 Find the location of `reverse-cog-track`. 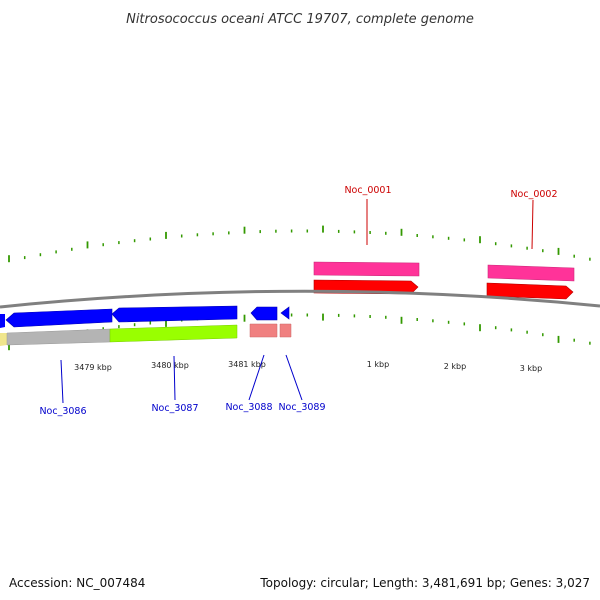

reverse-cog-track is located at coordinates (146, 334).